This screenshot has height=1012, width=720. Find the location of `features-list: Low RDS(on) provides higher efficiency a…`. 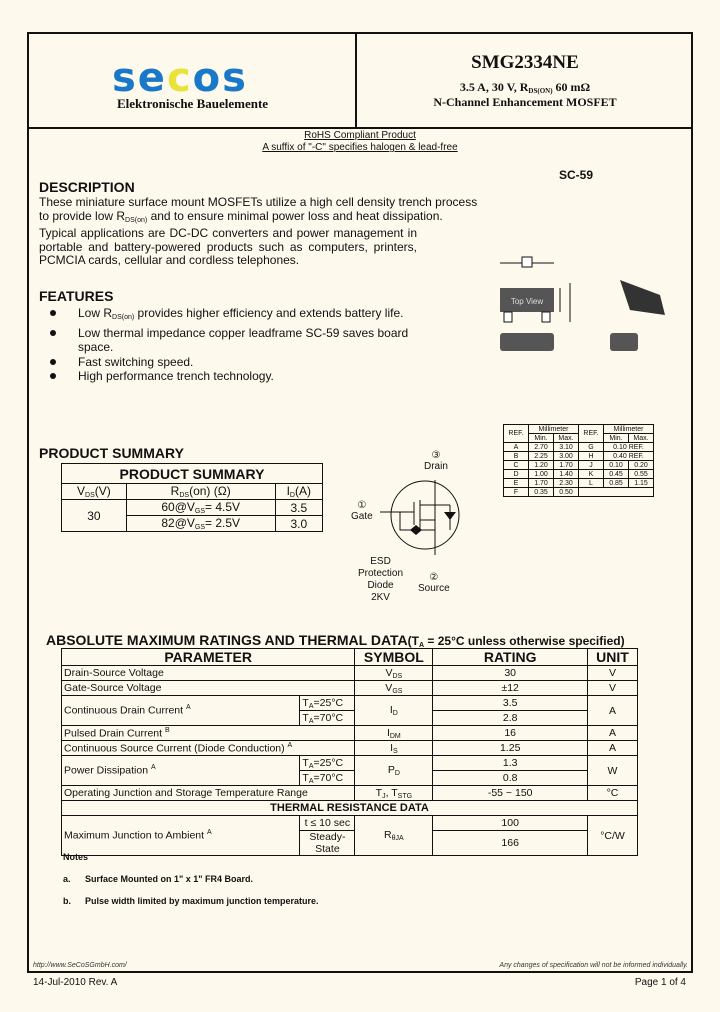

features-list: Low RDS(on) provides higher efficiency a… is located at coordinates (229, 345).